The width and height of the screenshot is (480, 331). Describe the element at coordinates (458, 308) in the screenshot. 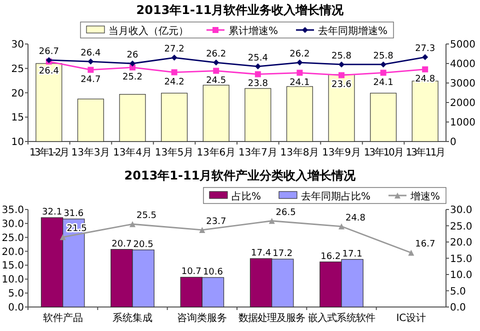

I see `y2-tick-label: 0.0` at that location.